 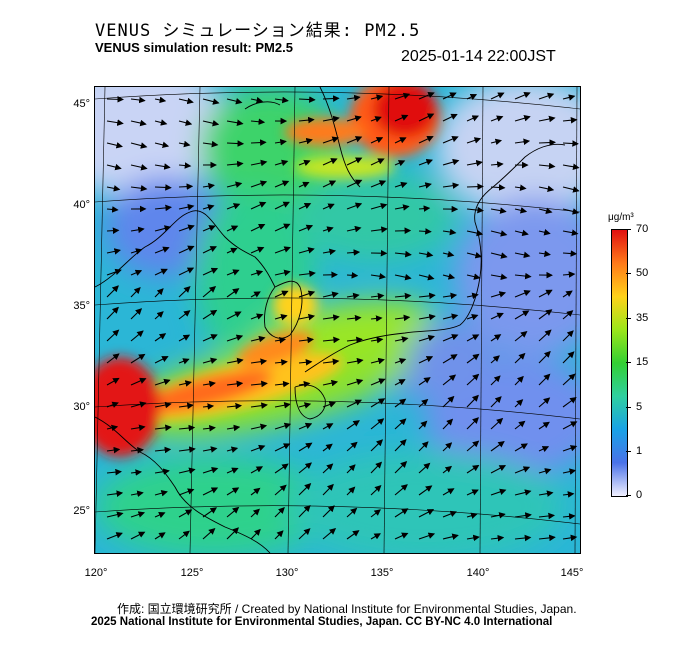 I want to click on page-title-en: VENUS simulation result: PM2.5, so click(x=194, y=47).